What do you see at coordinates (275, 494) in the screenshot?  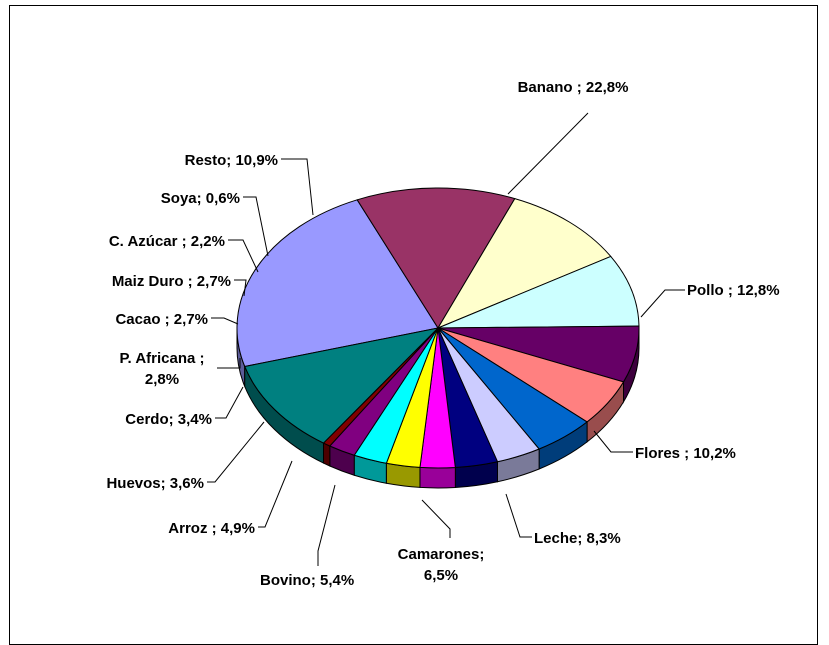 I see `leader-arroz` at bounding box center [275, 494].